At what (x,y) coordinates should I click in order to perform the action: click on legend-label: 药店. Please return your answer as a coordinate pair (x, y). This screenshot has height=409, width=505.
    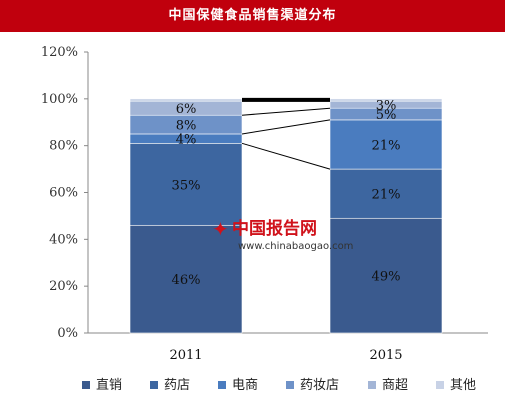
    Looking at the image, I should click on (177, 385).